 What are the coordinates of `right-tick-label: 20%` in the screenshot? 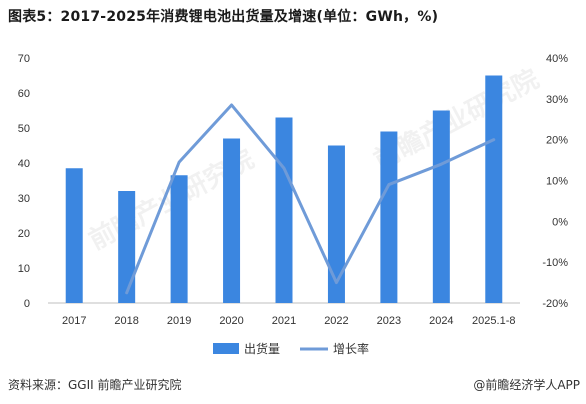 It's located at (557, 141).